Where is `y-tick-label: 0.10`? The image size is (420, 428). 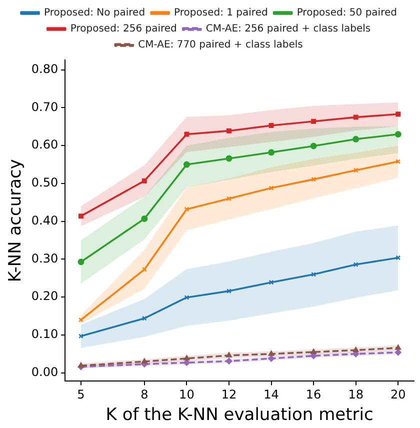
y-tick-label: 0.10 is located at coordinates (44, 334).